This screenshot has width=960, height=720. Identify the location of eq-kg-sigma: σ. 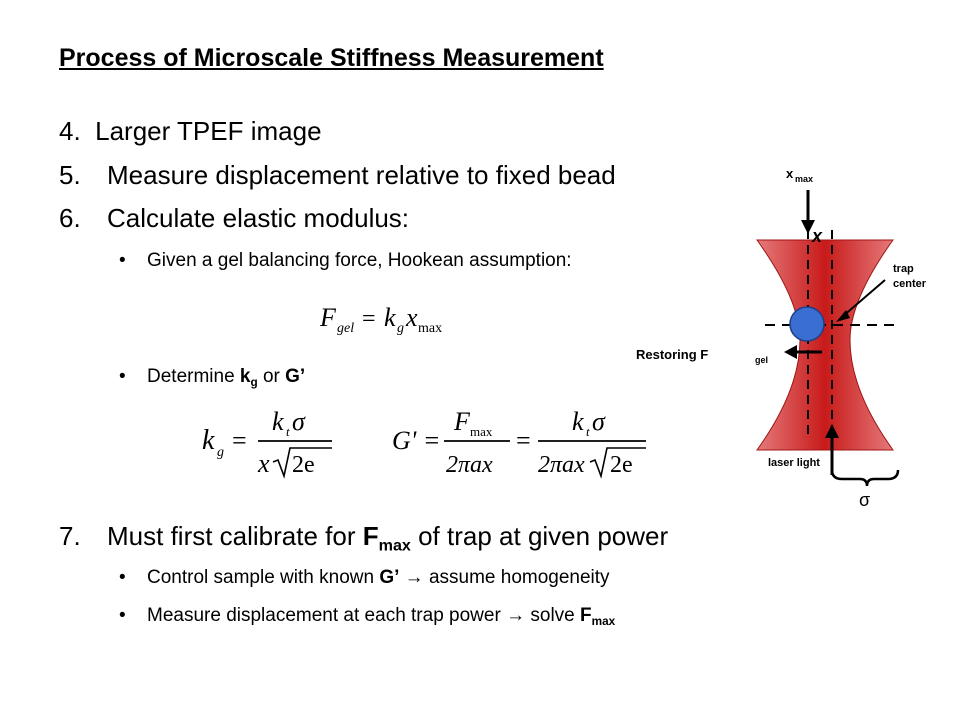
(299, 421).